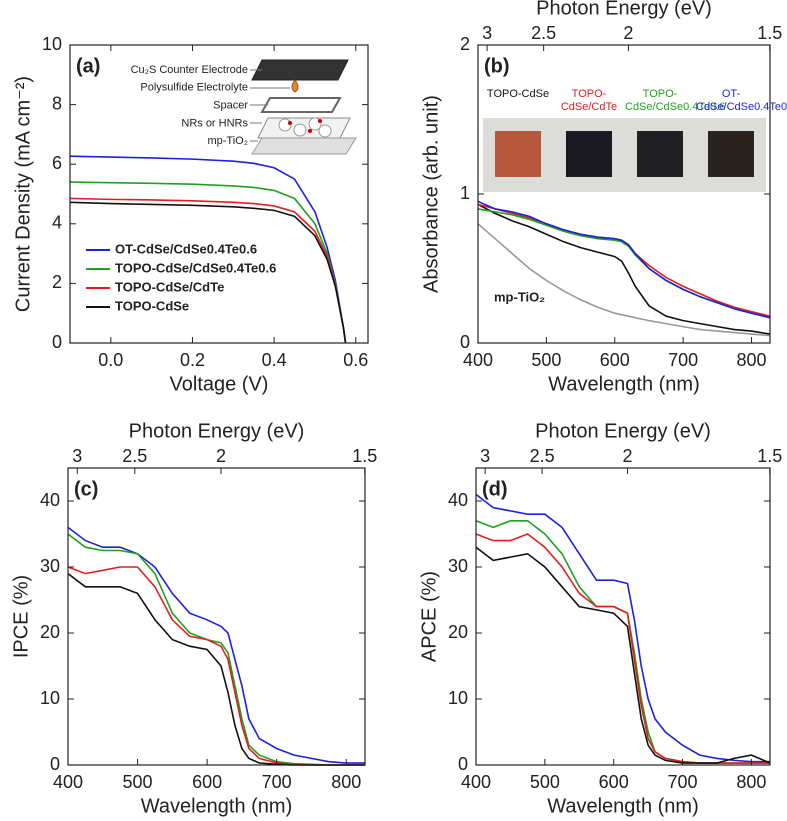  I want to click on photo-label: TOPO-CdSe, so click(518, 94).